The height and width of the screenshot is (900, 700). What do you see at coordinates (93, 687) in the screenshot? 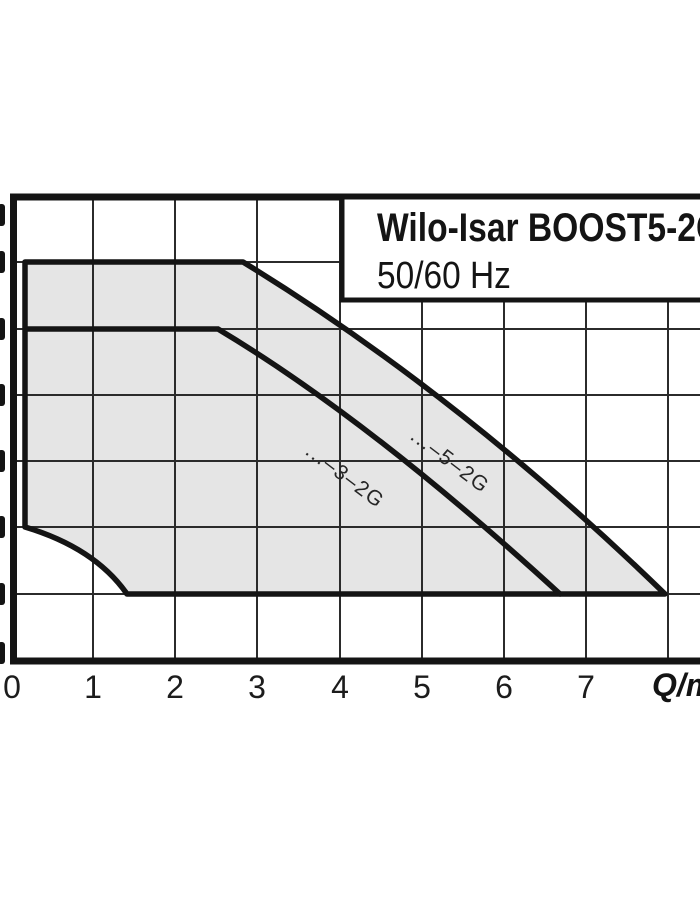
I see `x-axis-tick-1: 1` at bounding box center [93, 687].